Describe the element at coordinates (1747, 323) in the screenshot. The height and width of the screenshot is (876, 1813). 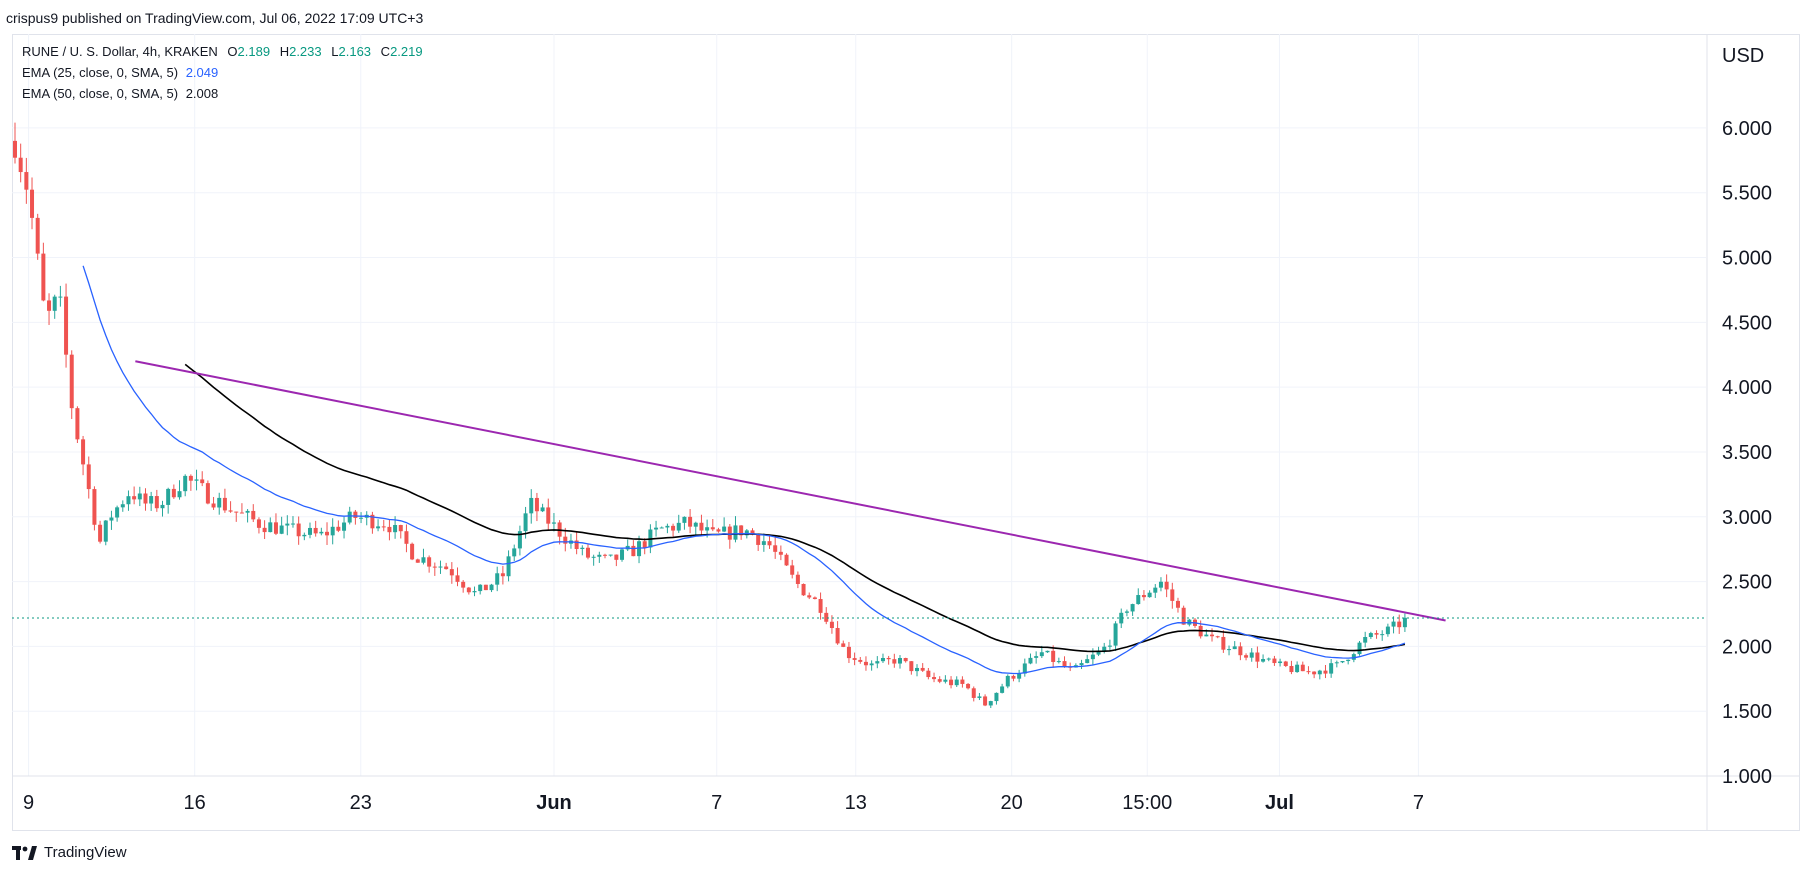
I see `y-tick-label: 4.500` at that location.